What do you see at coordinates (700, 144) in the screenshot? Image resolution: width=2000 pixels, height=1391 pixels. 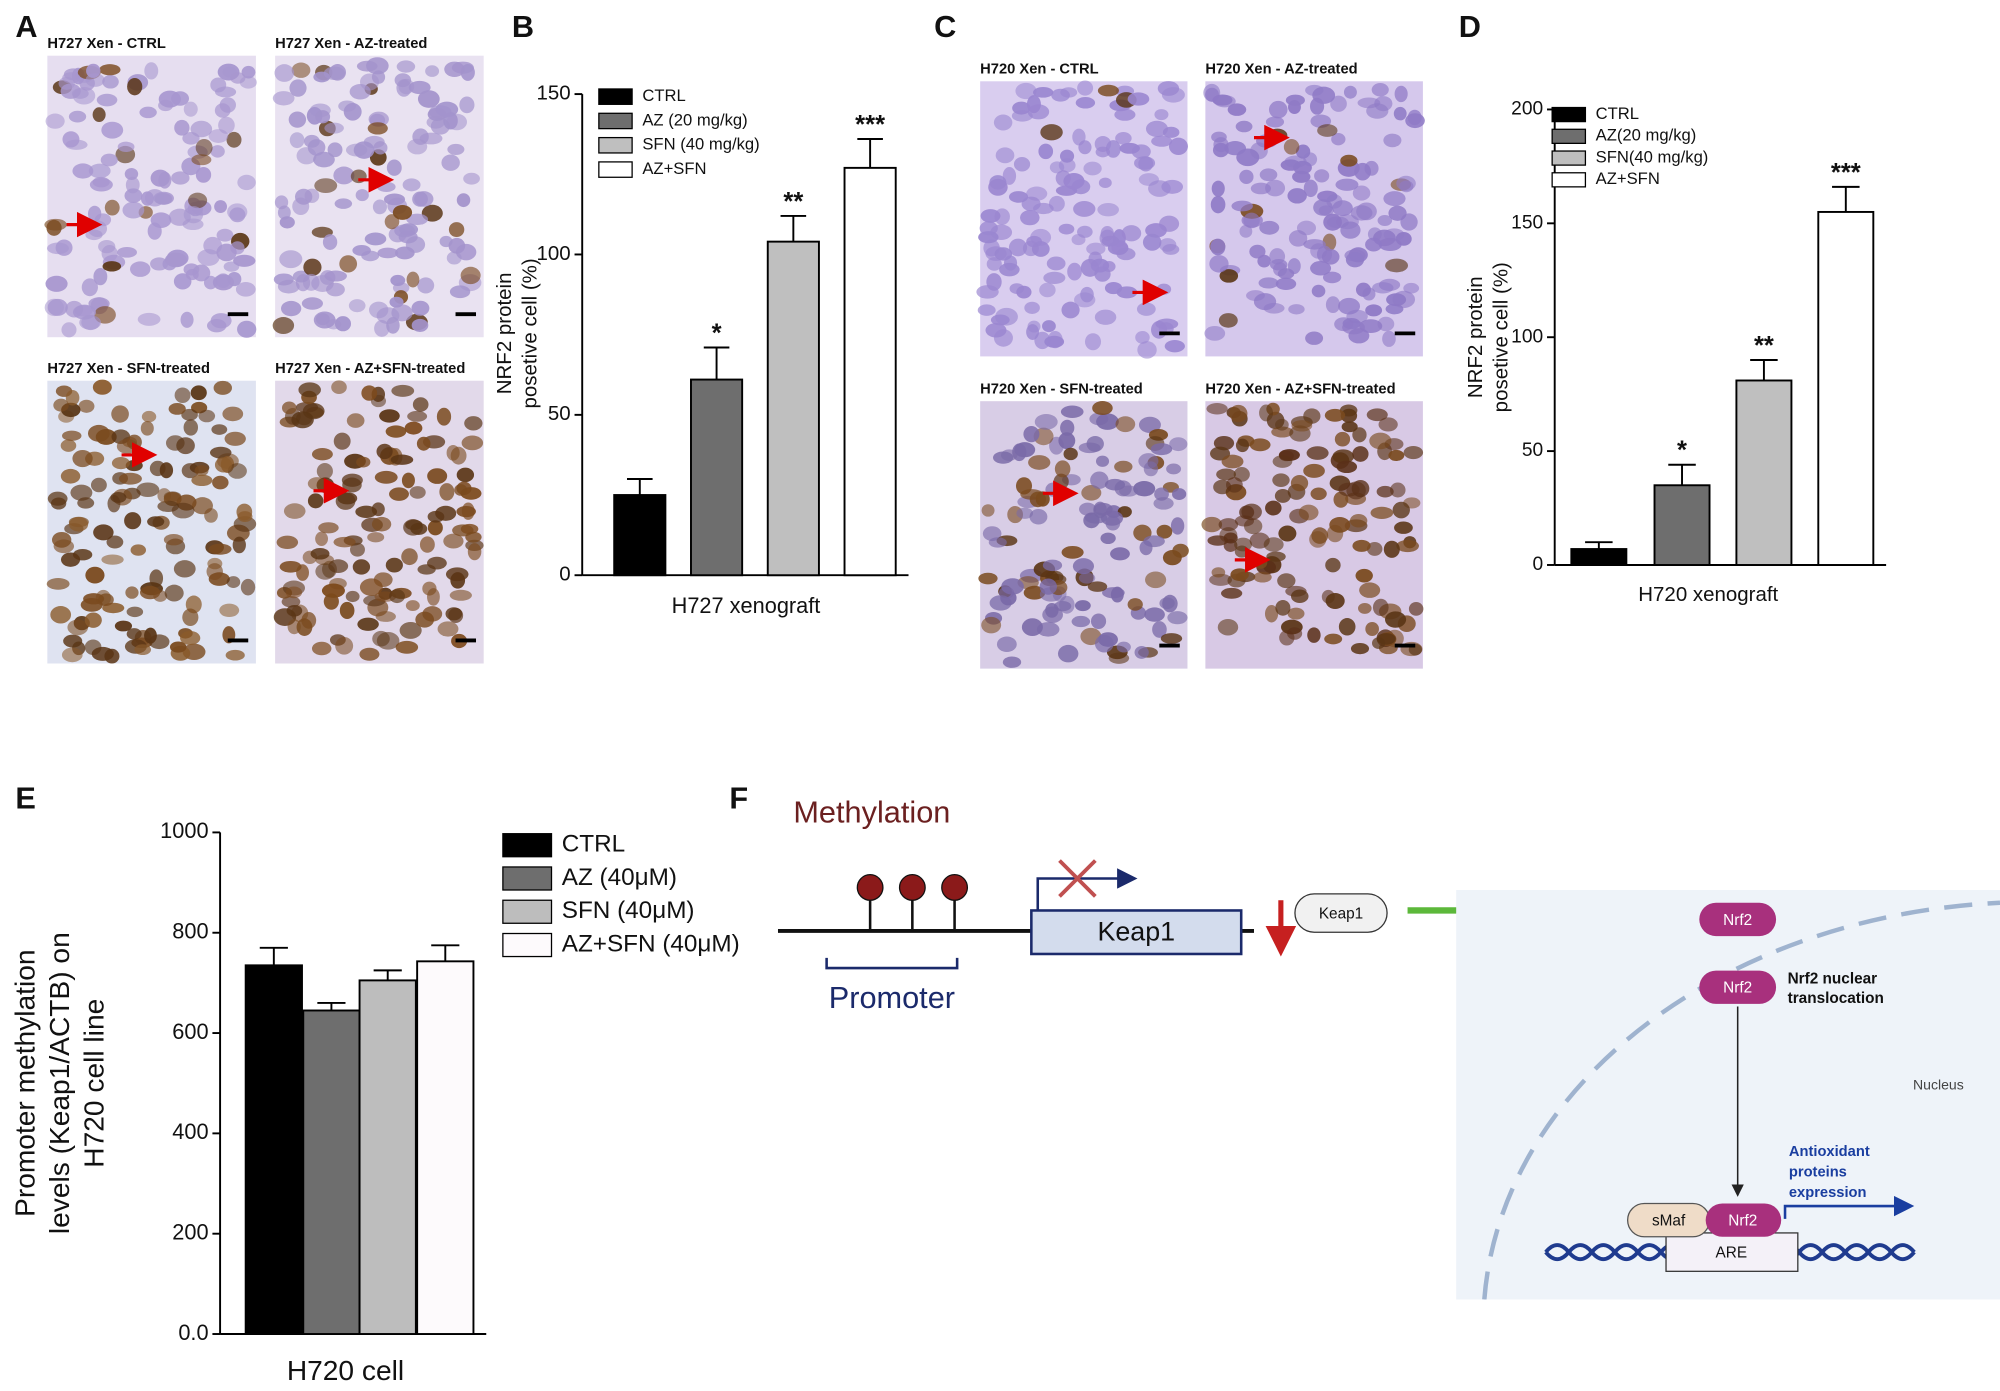 I see `legend-label: SFN (40 mg/kg)` at bounding box center [700, 144].